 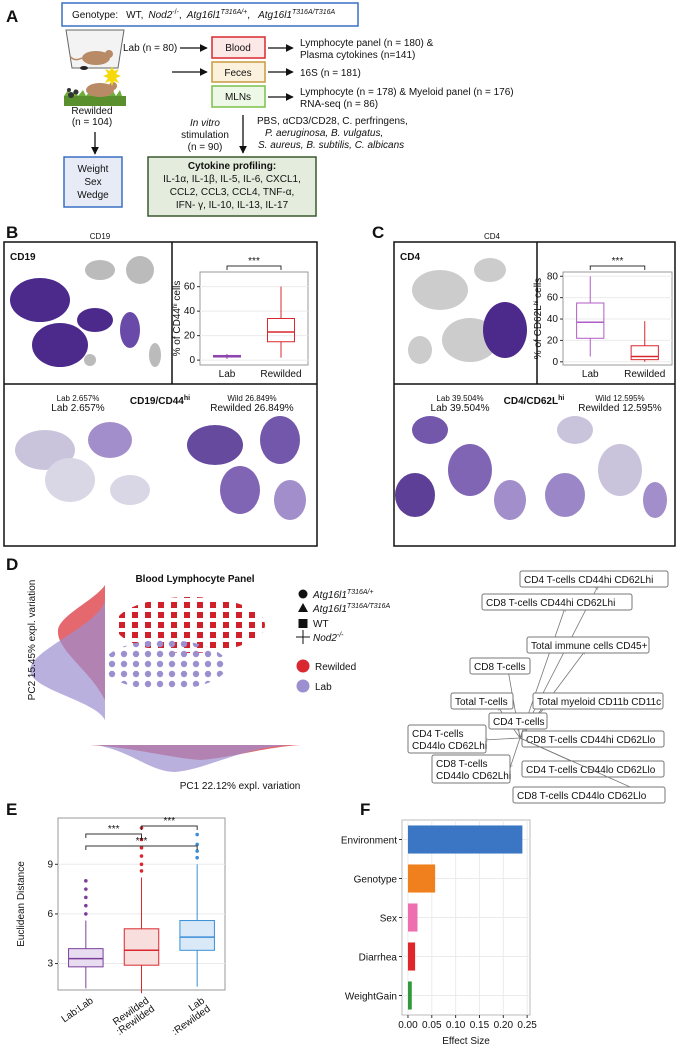 What do you see at coordinates (351, 609) in the screenshot?
I see `svg-text: Atg16l1T316A/T316A` at bounding box center [351, 609].